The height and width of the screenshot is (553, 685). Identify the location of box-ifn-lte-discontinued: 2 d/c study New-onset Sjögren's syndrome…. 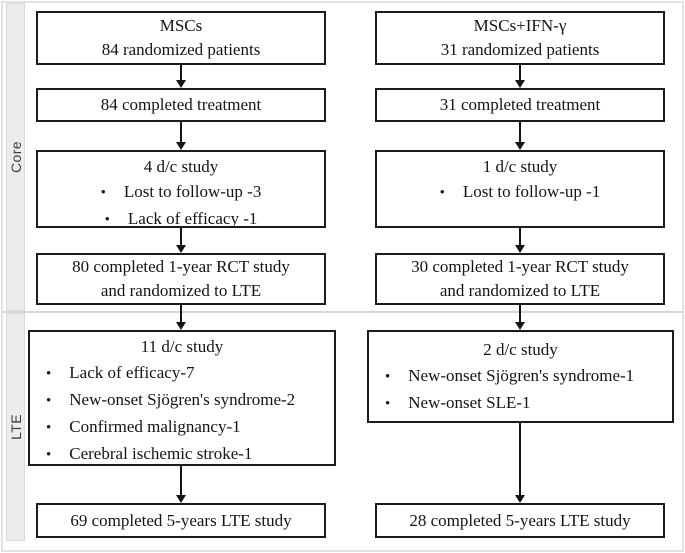
(520, 376).